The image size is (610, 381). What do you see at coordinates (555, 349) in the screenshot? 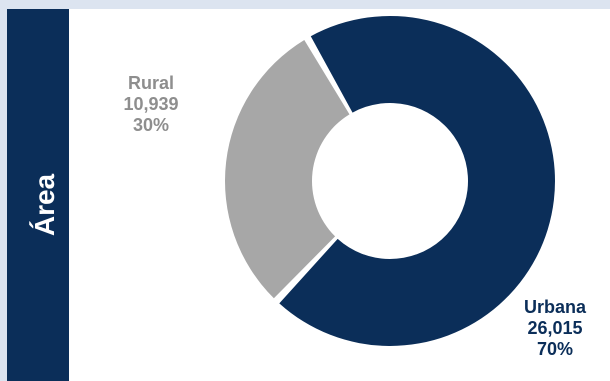
I see `slice-percent-urbana: 70%` at bounding box center [555, 349].